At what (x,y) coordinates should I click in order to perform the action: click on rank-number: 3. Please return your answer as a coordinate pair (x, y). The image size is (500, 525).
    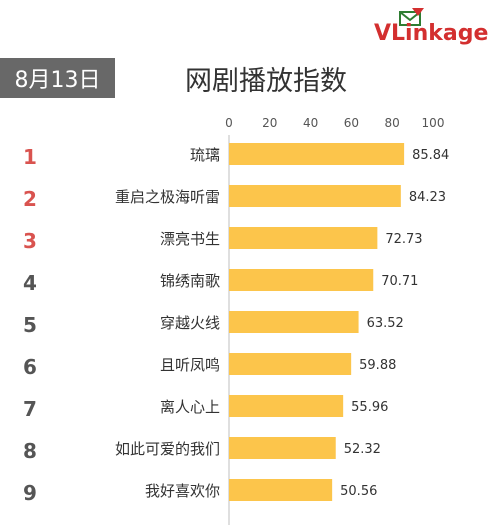
    Looking at the image, I should click on (30, 241).